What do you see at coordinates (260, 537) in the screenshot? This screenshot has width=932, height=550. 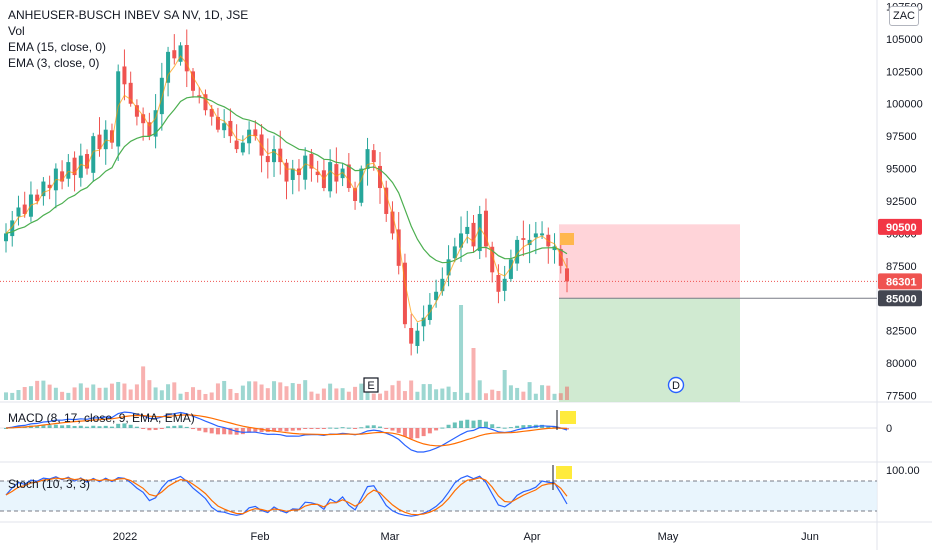 I see `time-tick-label: Feb` at bounding box center [260, 537].